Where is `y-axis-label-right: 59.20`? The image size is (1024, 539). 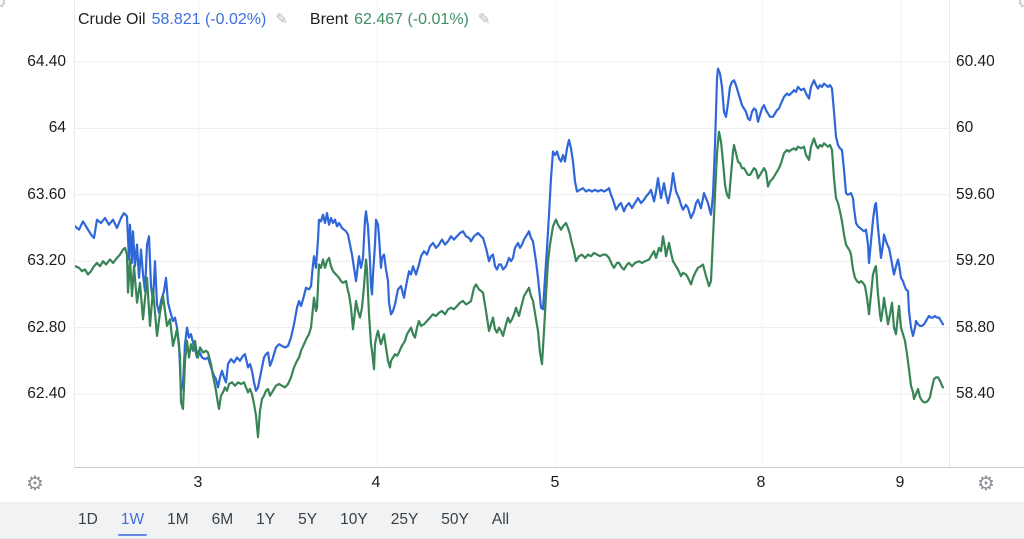
y-axis-label-right: 59.20 is located at coordinates (975, 260).